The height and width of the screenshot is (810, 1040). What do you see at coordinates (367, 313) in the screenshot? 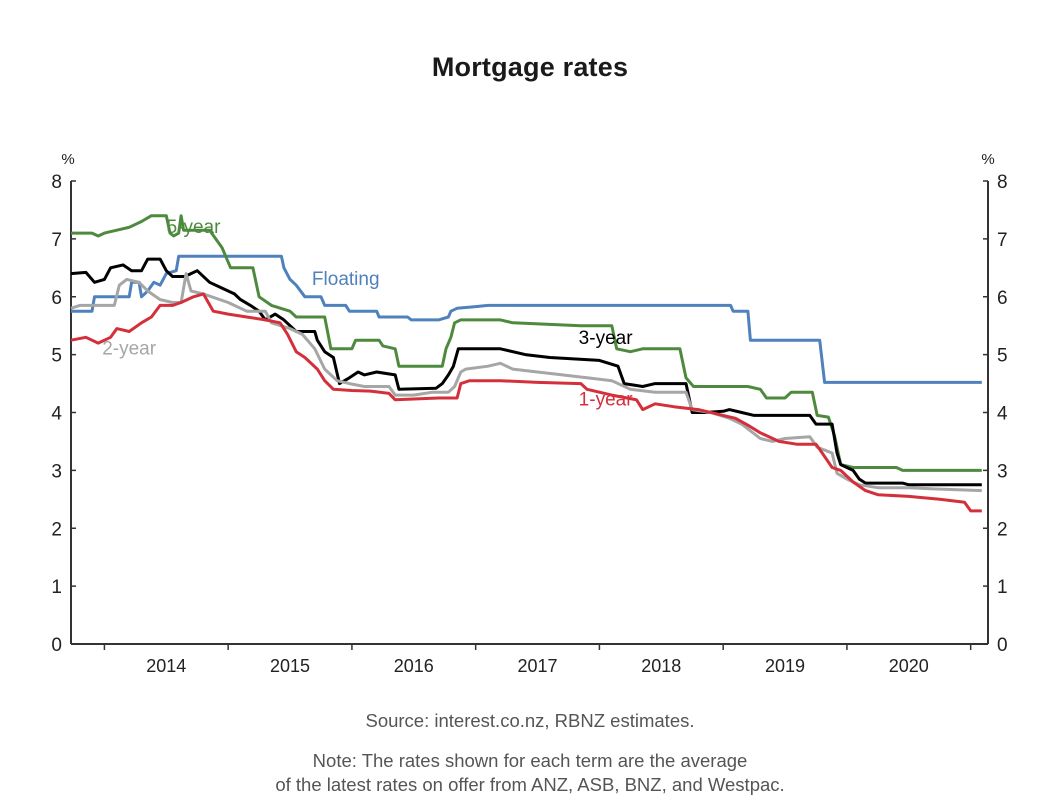
I see `series-labels: Floating 5-year 3-year 2-year 1-year` at bounding box center [367, 313].